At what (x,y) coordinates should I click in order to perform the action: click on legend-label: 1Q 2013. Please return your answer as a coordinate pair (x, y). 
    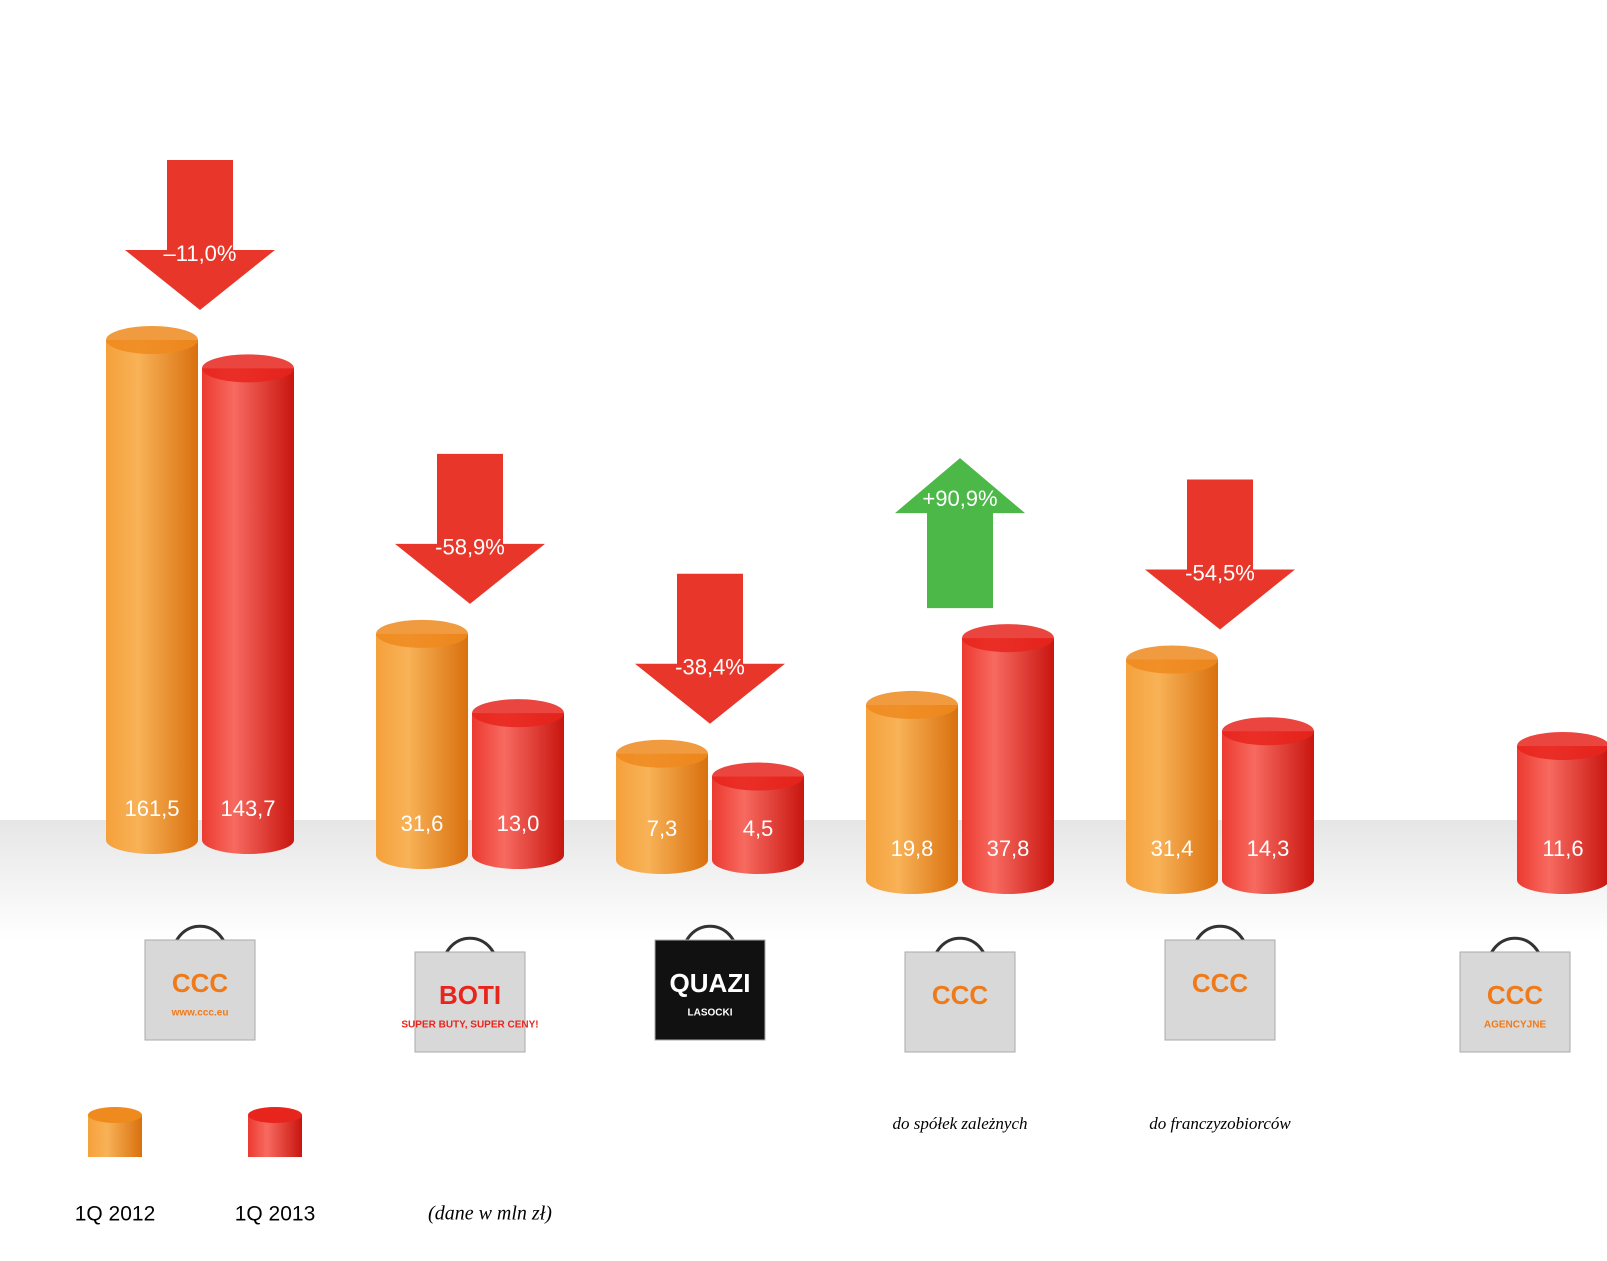
    Looking at the image, I should click on (275, 1214).